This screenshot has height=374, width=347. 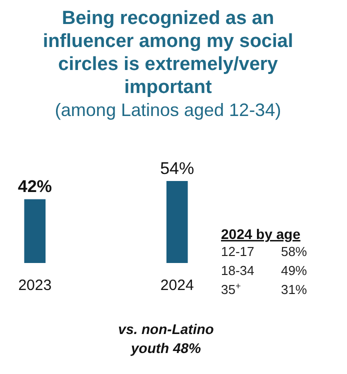 I want to click on text: 35$^{+}$, so click(x=231, y=289).